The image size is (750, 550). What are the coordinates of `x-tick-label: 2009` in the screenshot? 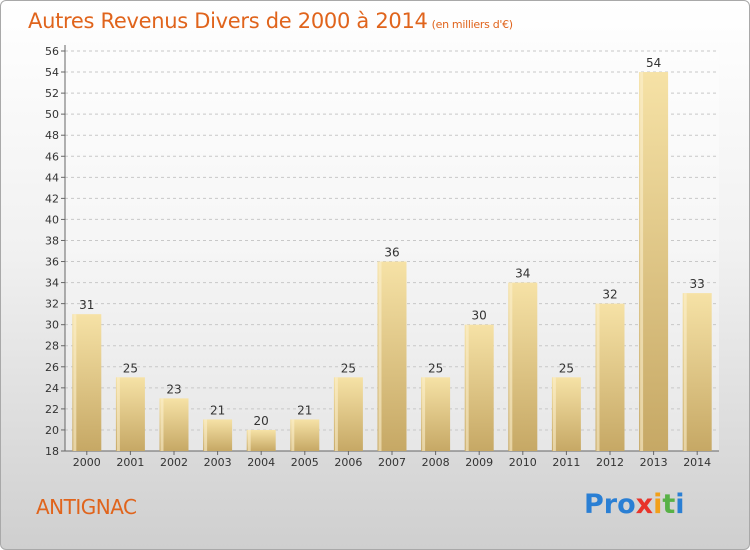 It's located at (479, 462).